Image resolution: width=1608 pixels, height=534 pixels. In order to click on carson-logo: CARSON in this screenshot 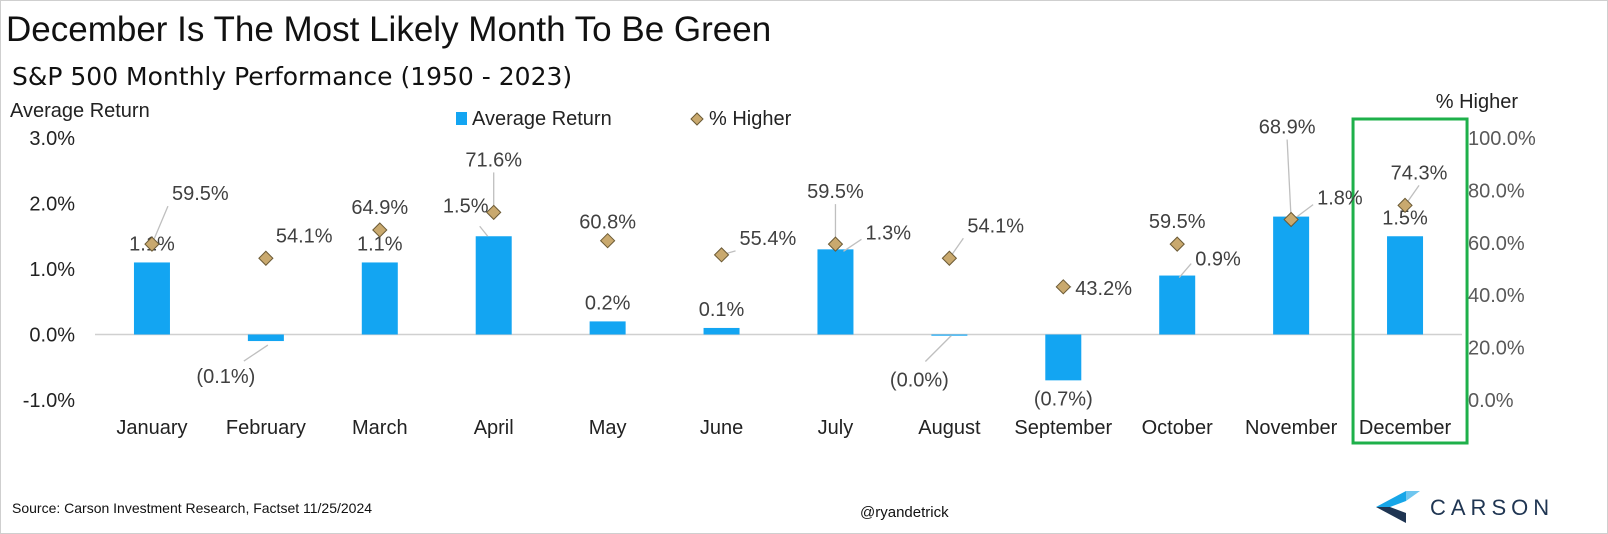, I will do `click(1482, 507)`.